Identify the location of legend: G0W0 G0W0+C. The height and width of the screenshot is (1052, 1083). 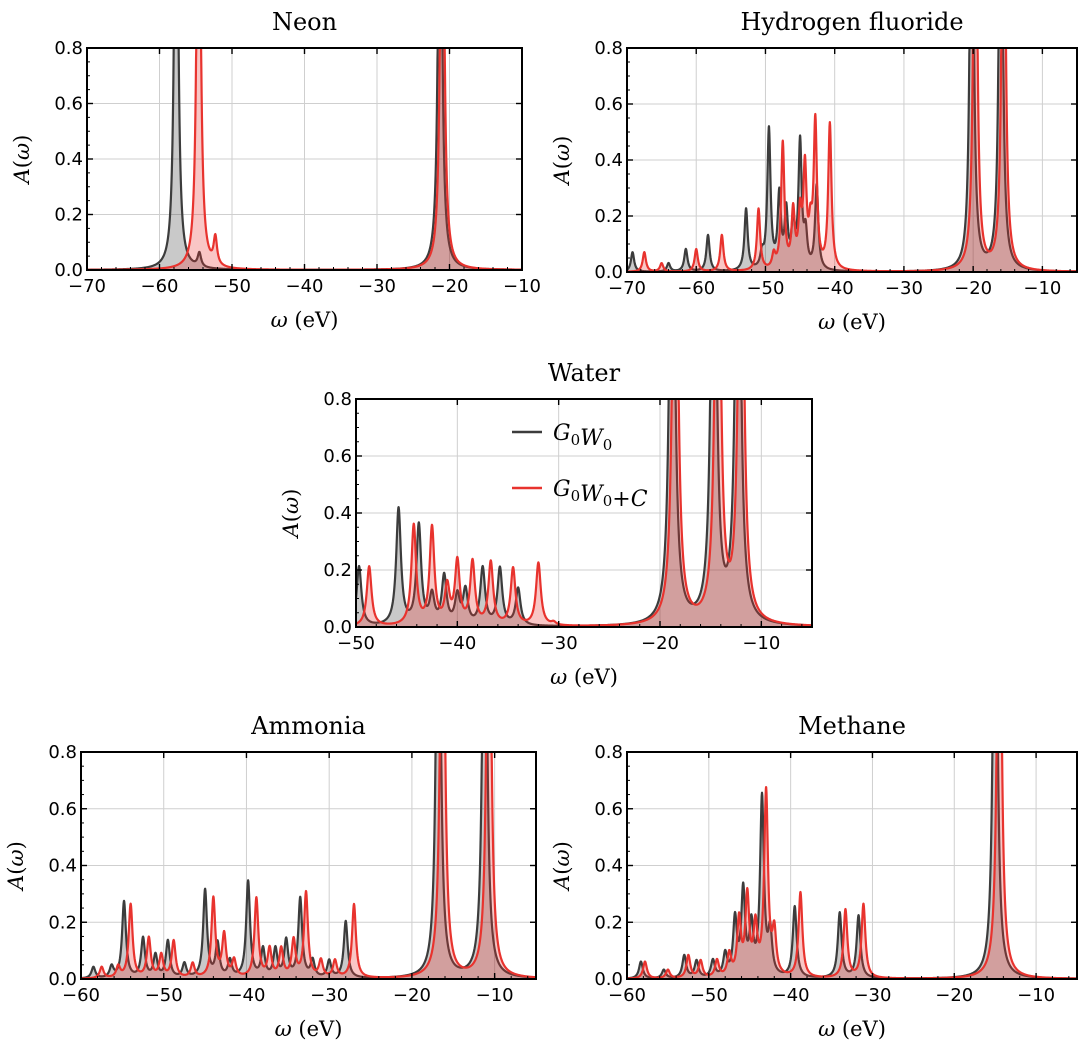
(580, 466).